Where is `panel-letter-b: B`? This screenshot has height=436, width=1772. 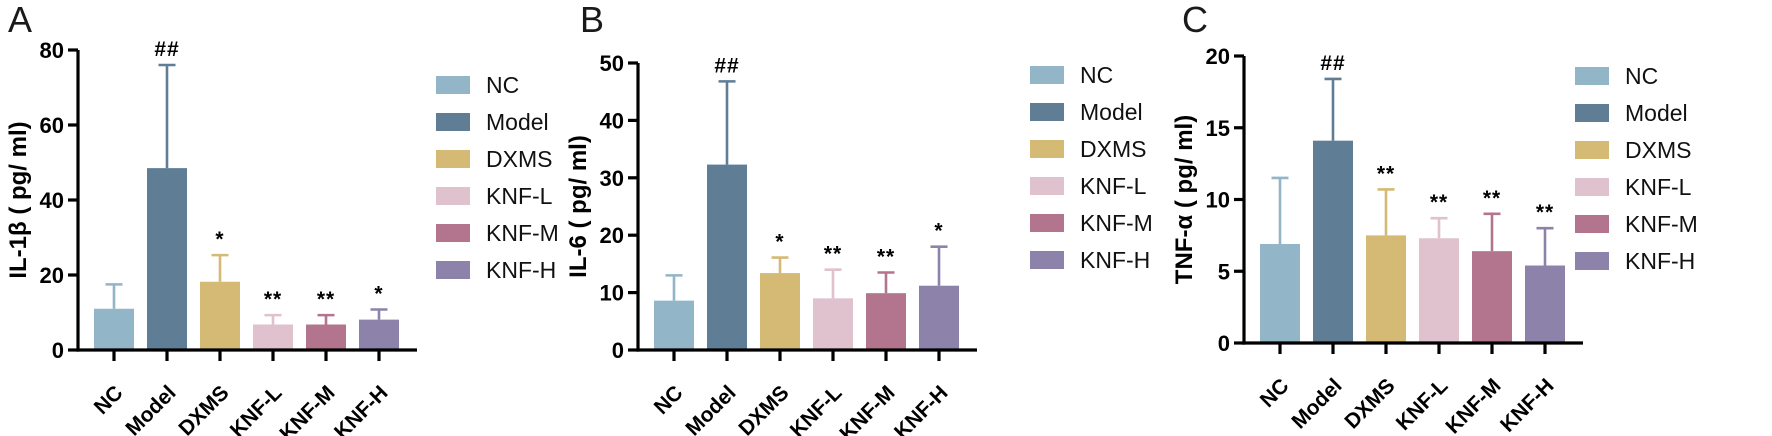 panel-letter-b: B is located at coordinates (592, 20).